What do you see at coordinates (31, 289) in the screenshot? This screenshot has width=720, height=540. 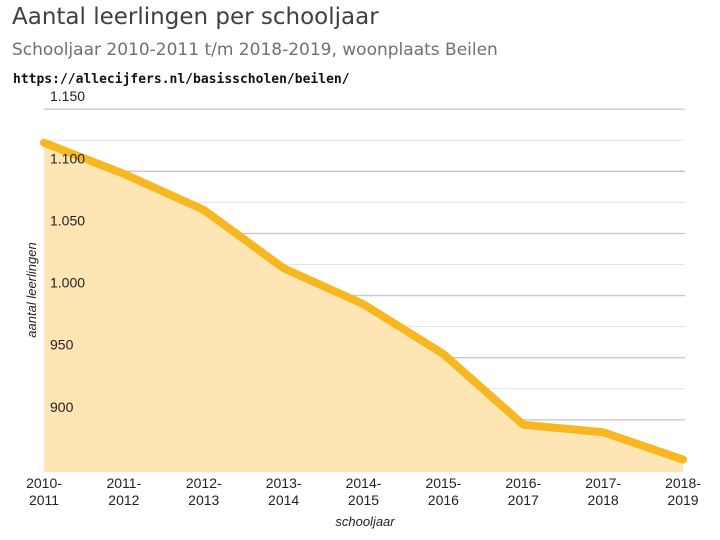 I see `y-axis-title: aantal leerlingen` at bounding box center [31, 289].